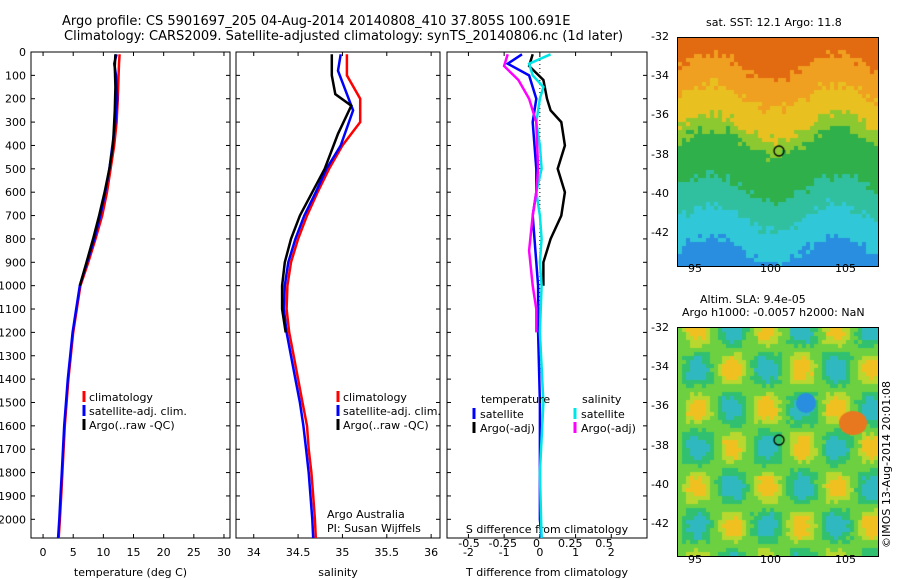 Image resolution: width=900 pixels, height=580 pixels. I want to click on depth-tick-label: 0, so click(22, 52).